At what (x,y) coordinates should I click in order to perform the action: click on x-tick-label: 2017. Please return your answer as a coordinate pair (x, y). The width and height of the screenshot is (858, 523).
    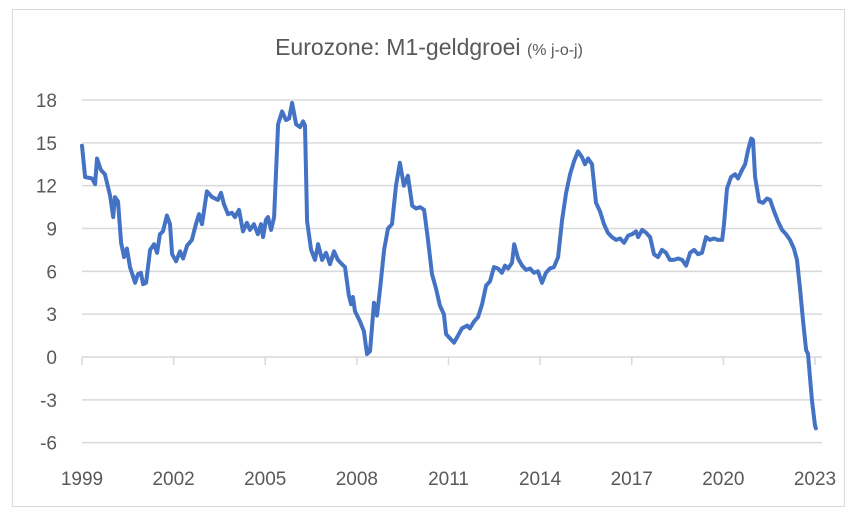
    Looking at the image, I should click on (632, 479).